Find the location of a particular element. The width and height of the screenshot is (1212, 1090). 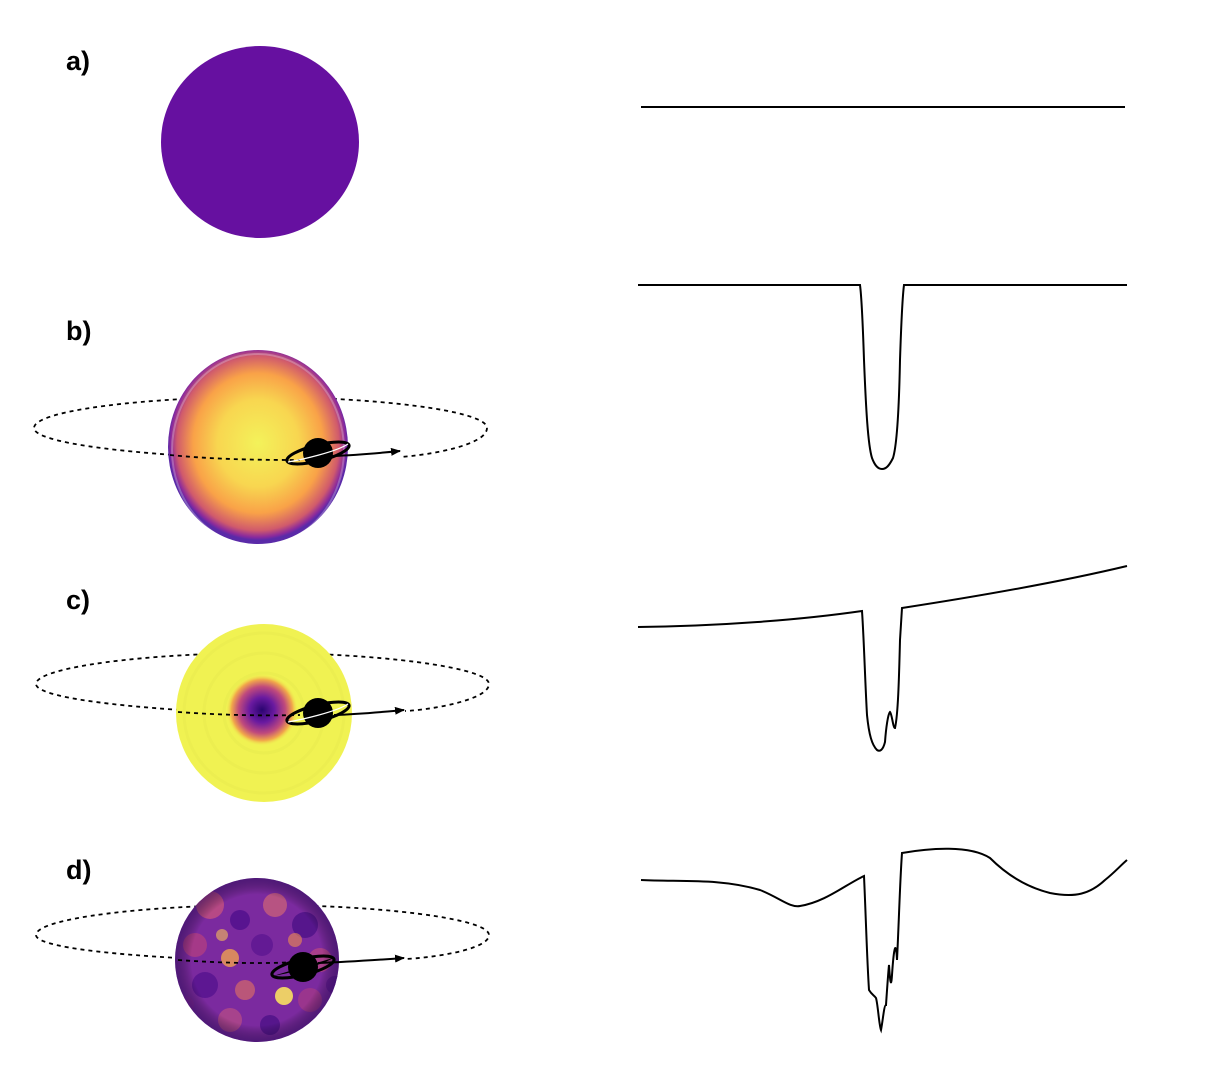

dark-starspot is located at coordinates (262, 710).